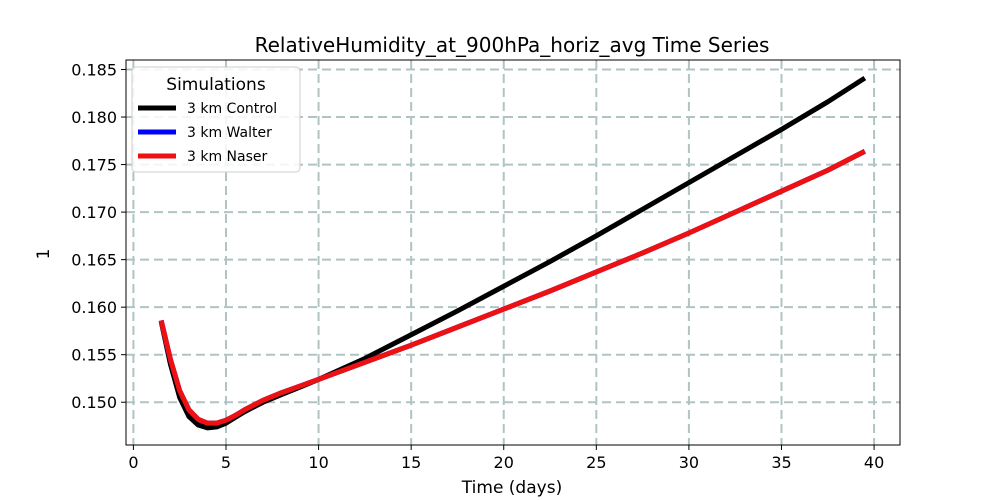 The width and height of the screenshot is (1000, 500). Describe the element at coordinates (133, 462) in the screenshot. I see `x-tick-label: 0` at that location.